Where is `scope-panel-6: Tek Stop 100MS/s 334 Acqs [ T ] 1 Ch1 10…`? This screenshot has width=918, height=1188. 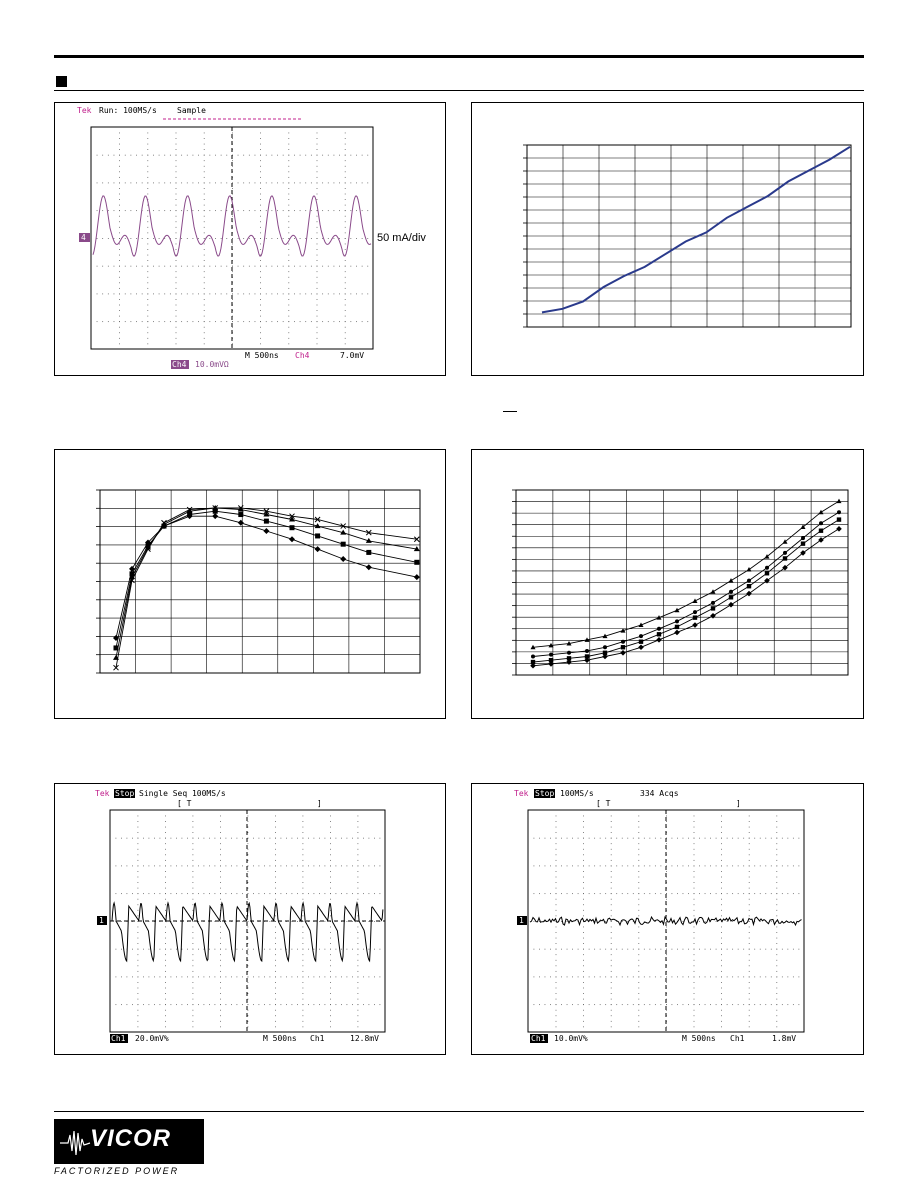 scope-panel-6: Tek Stop 100MS/s 334 Acqs [ T ] 1 Ch1 10… is located at coordinates (667, 919).